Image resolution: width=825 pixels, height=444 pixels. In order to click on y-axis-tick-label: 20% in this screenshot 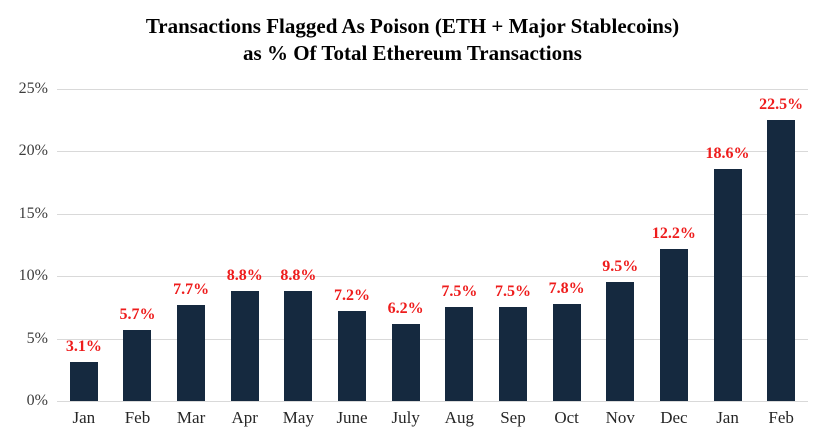, I will do `click(33, 150)`.